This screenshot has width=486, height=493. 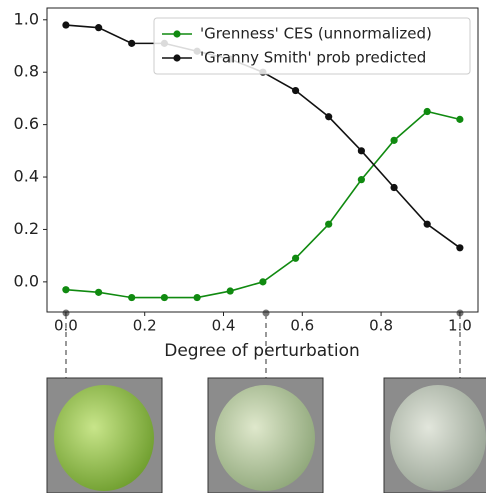 I want to click on connector-dots, so click(x=263, y=313).